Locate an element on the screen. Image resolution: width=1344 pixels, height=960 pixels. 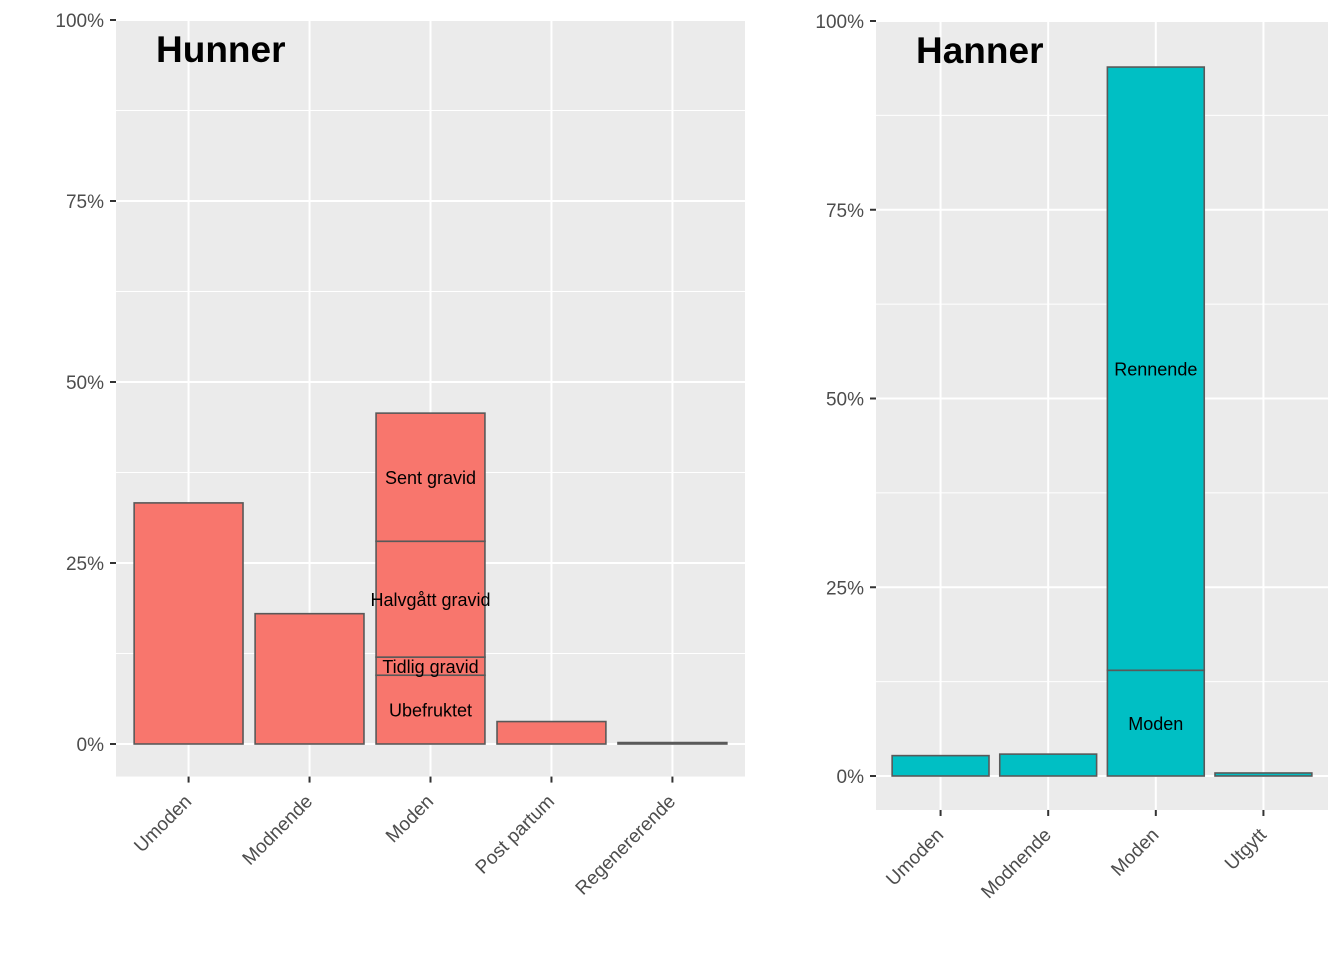
segment-label: Halvgått gravid is located at coordinates (430, 600).